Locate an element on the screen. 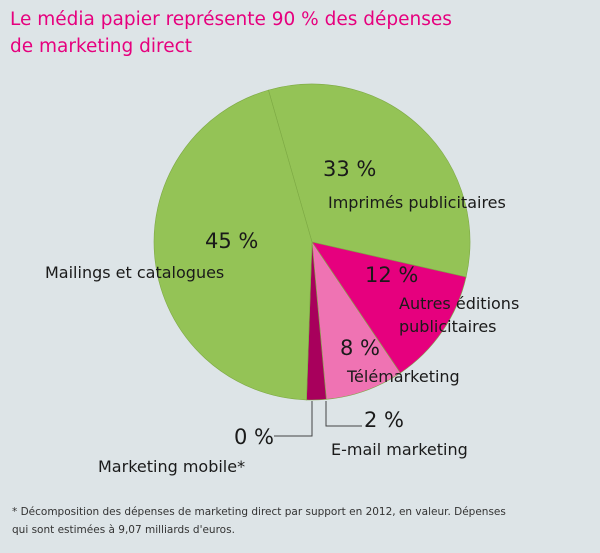 This screenshot has height=553, width=600. slice-label-mobile: Marketing mobile* is located at coordinates (171, 466).